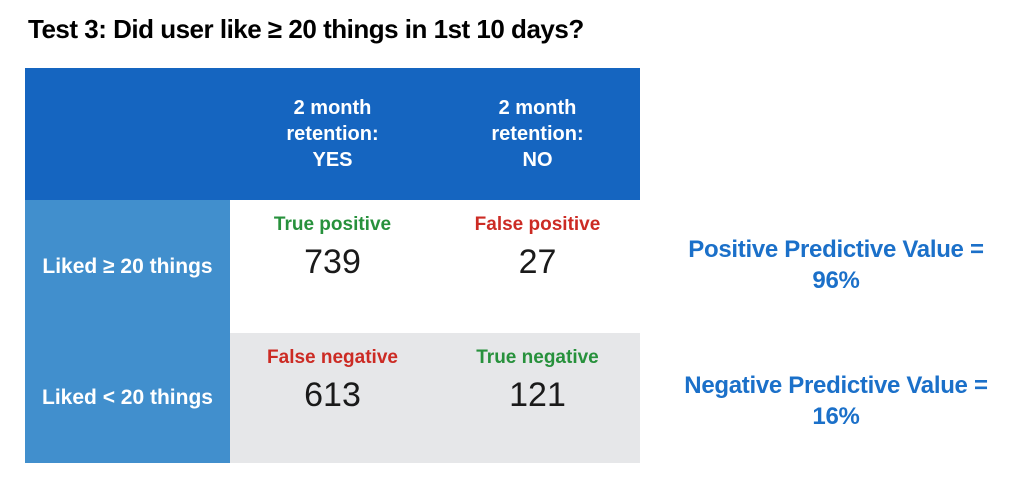 The image size is (1024, 501). Describe the element at coordinates (127, 266) in the screenshot. I see `row-header-liked-ge-20: Liked ≥ 20 things` at that location.